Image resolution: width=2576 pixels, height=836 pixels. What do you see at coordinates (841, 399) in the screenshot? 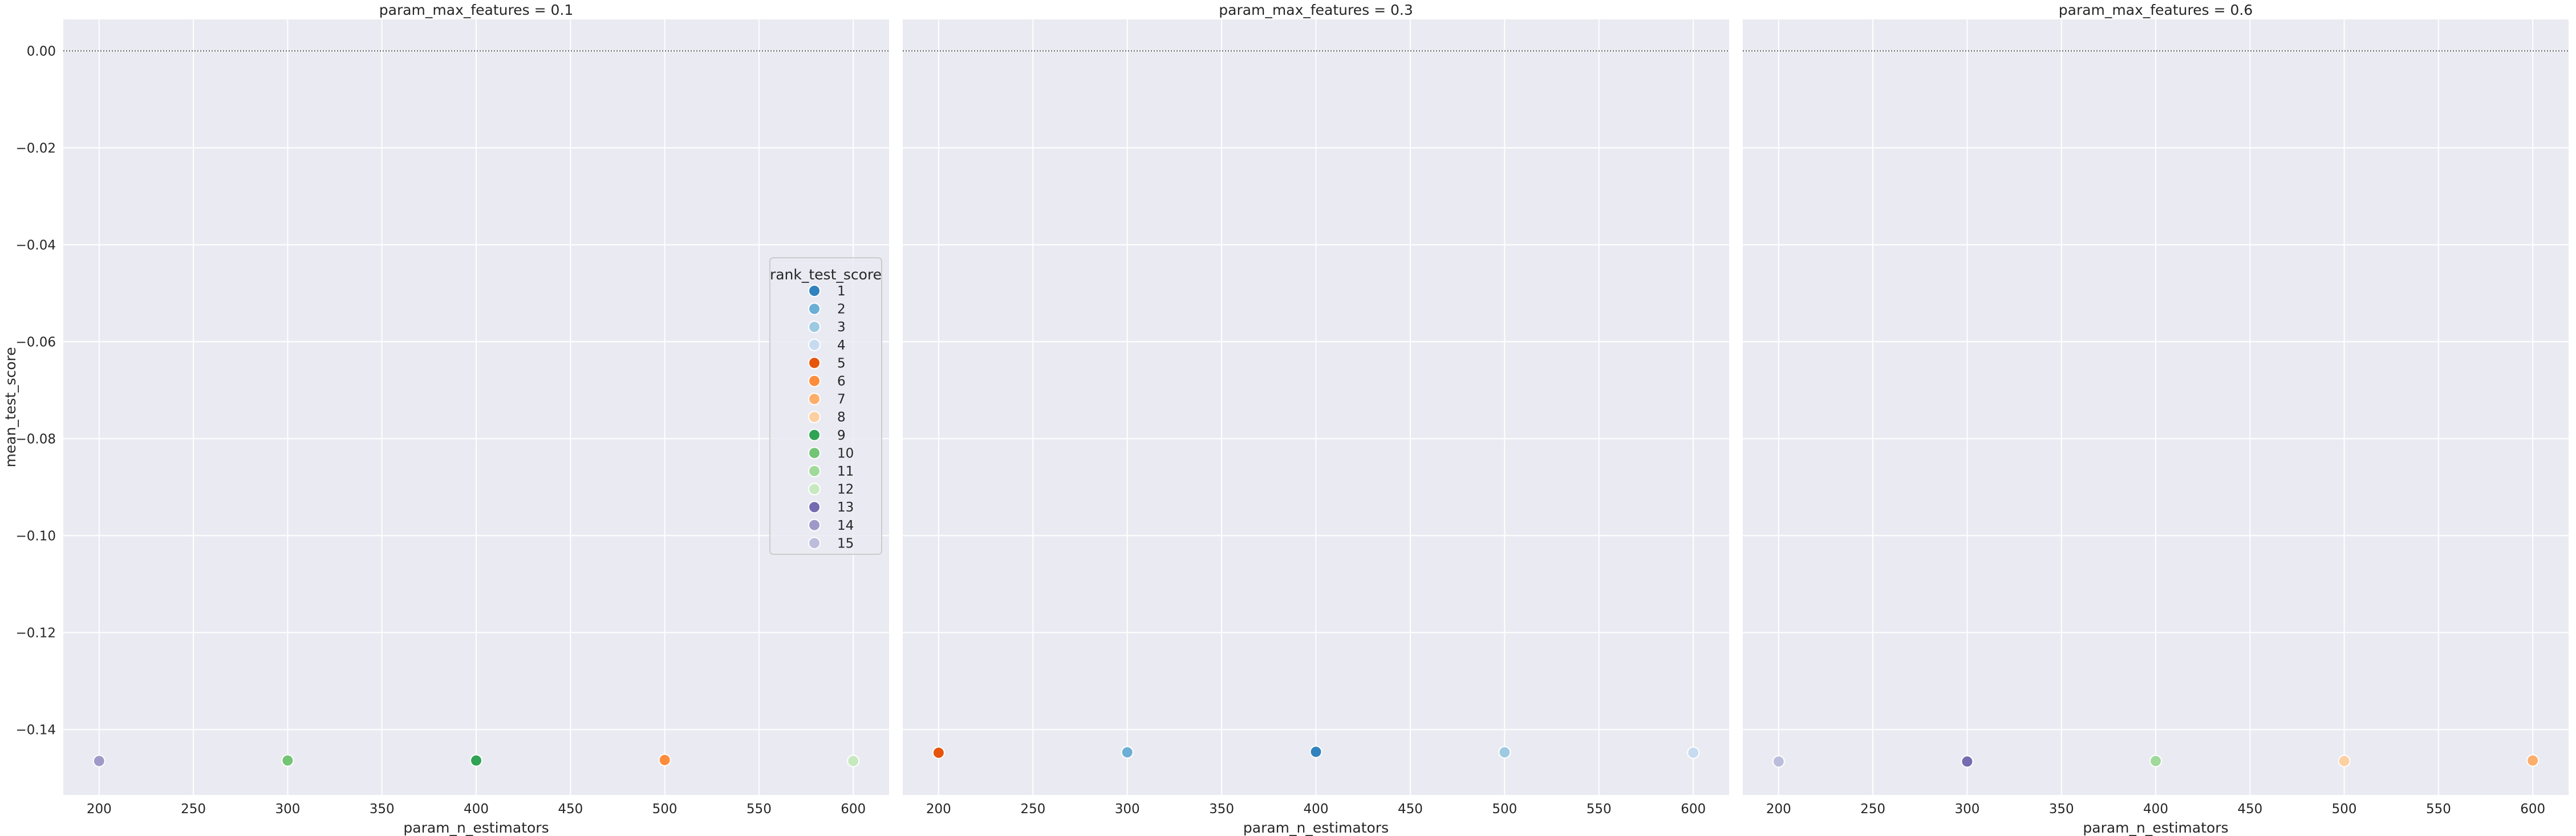
I see `legend-label: 7` at bounding box center [841, 399].